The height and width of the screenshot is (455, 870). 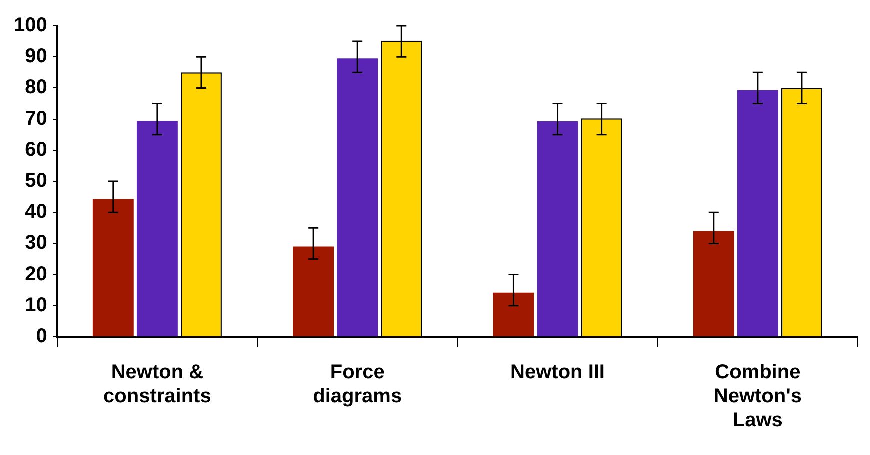 I want to click on y-tick-label: 10, so click(x=36, y=305).